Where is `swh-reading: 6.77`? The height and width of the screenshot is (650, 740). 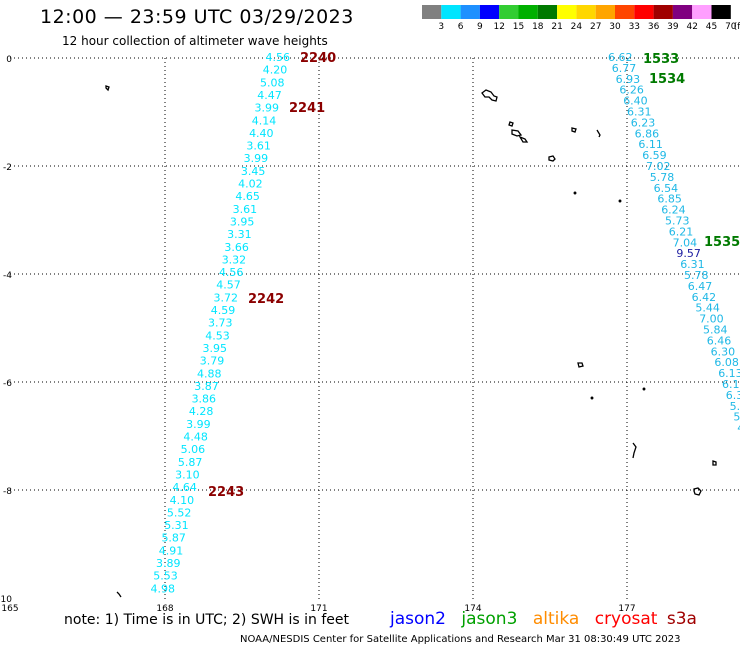
swh-reading: 6.77 is located at coordinates (624, 68).